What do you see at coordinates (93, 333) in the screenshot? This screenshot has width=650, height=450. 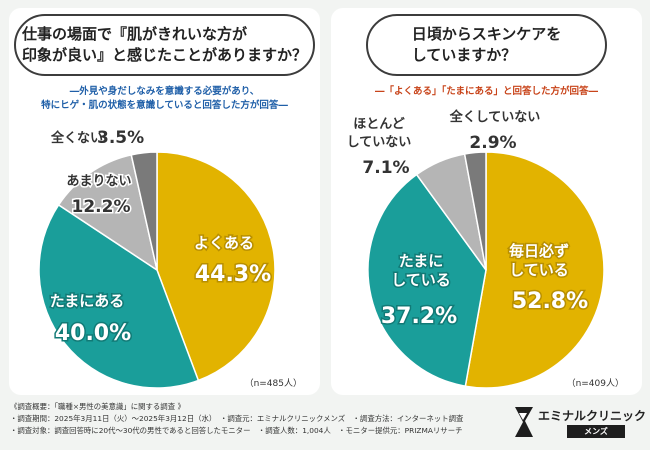 I see `slice-value: 40.0%` at bounding box center [93, 333].